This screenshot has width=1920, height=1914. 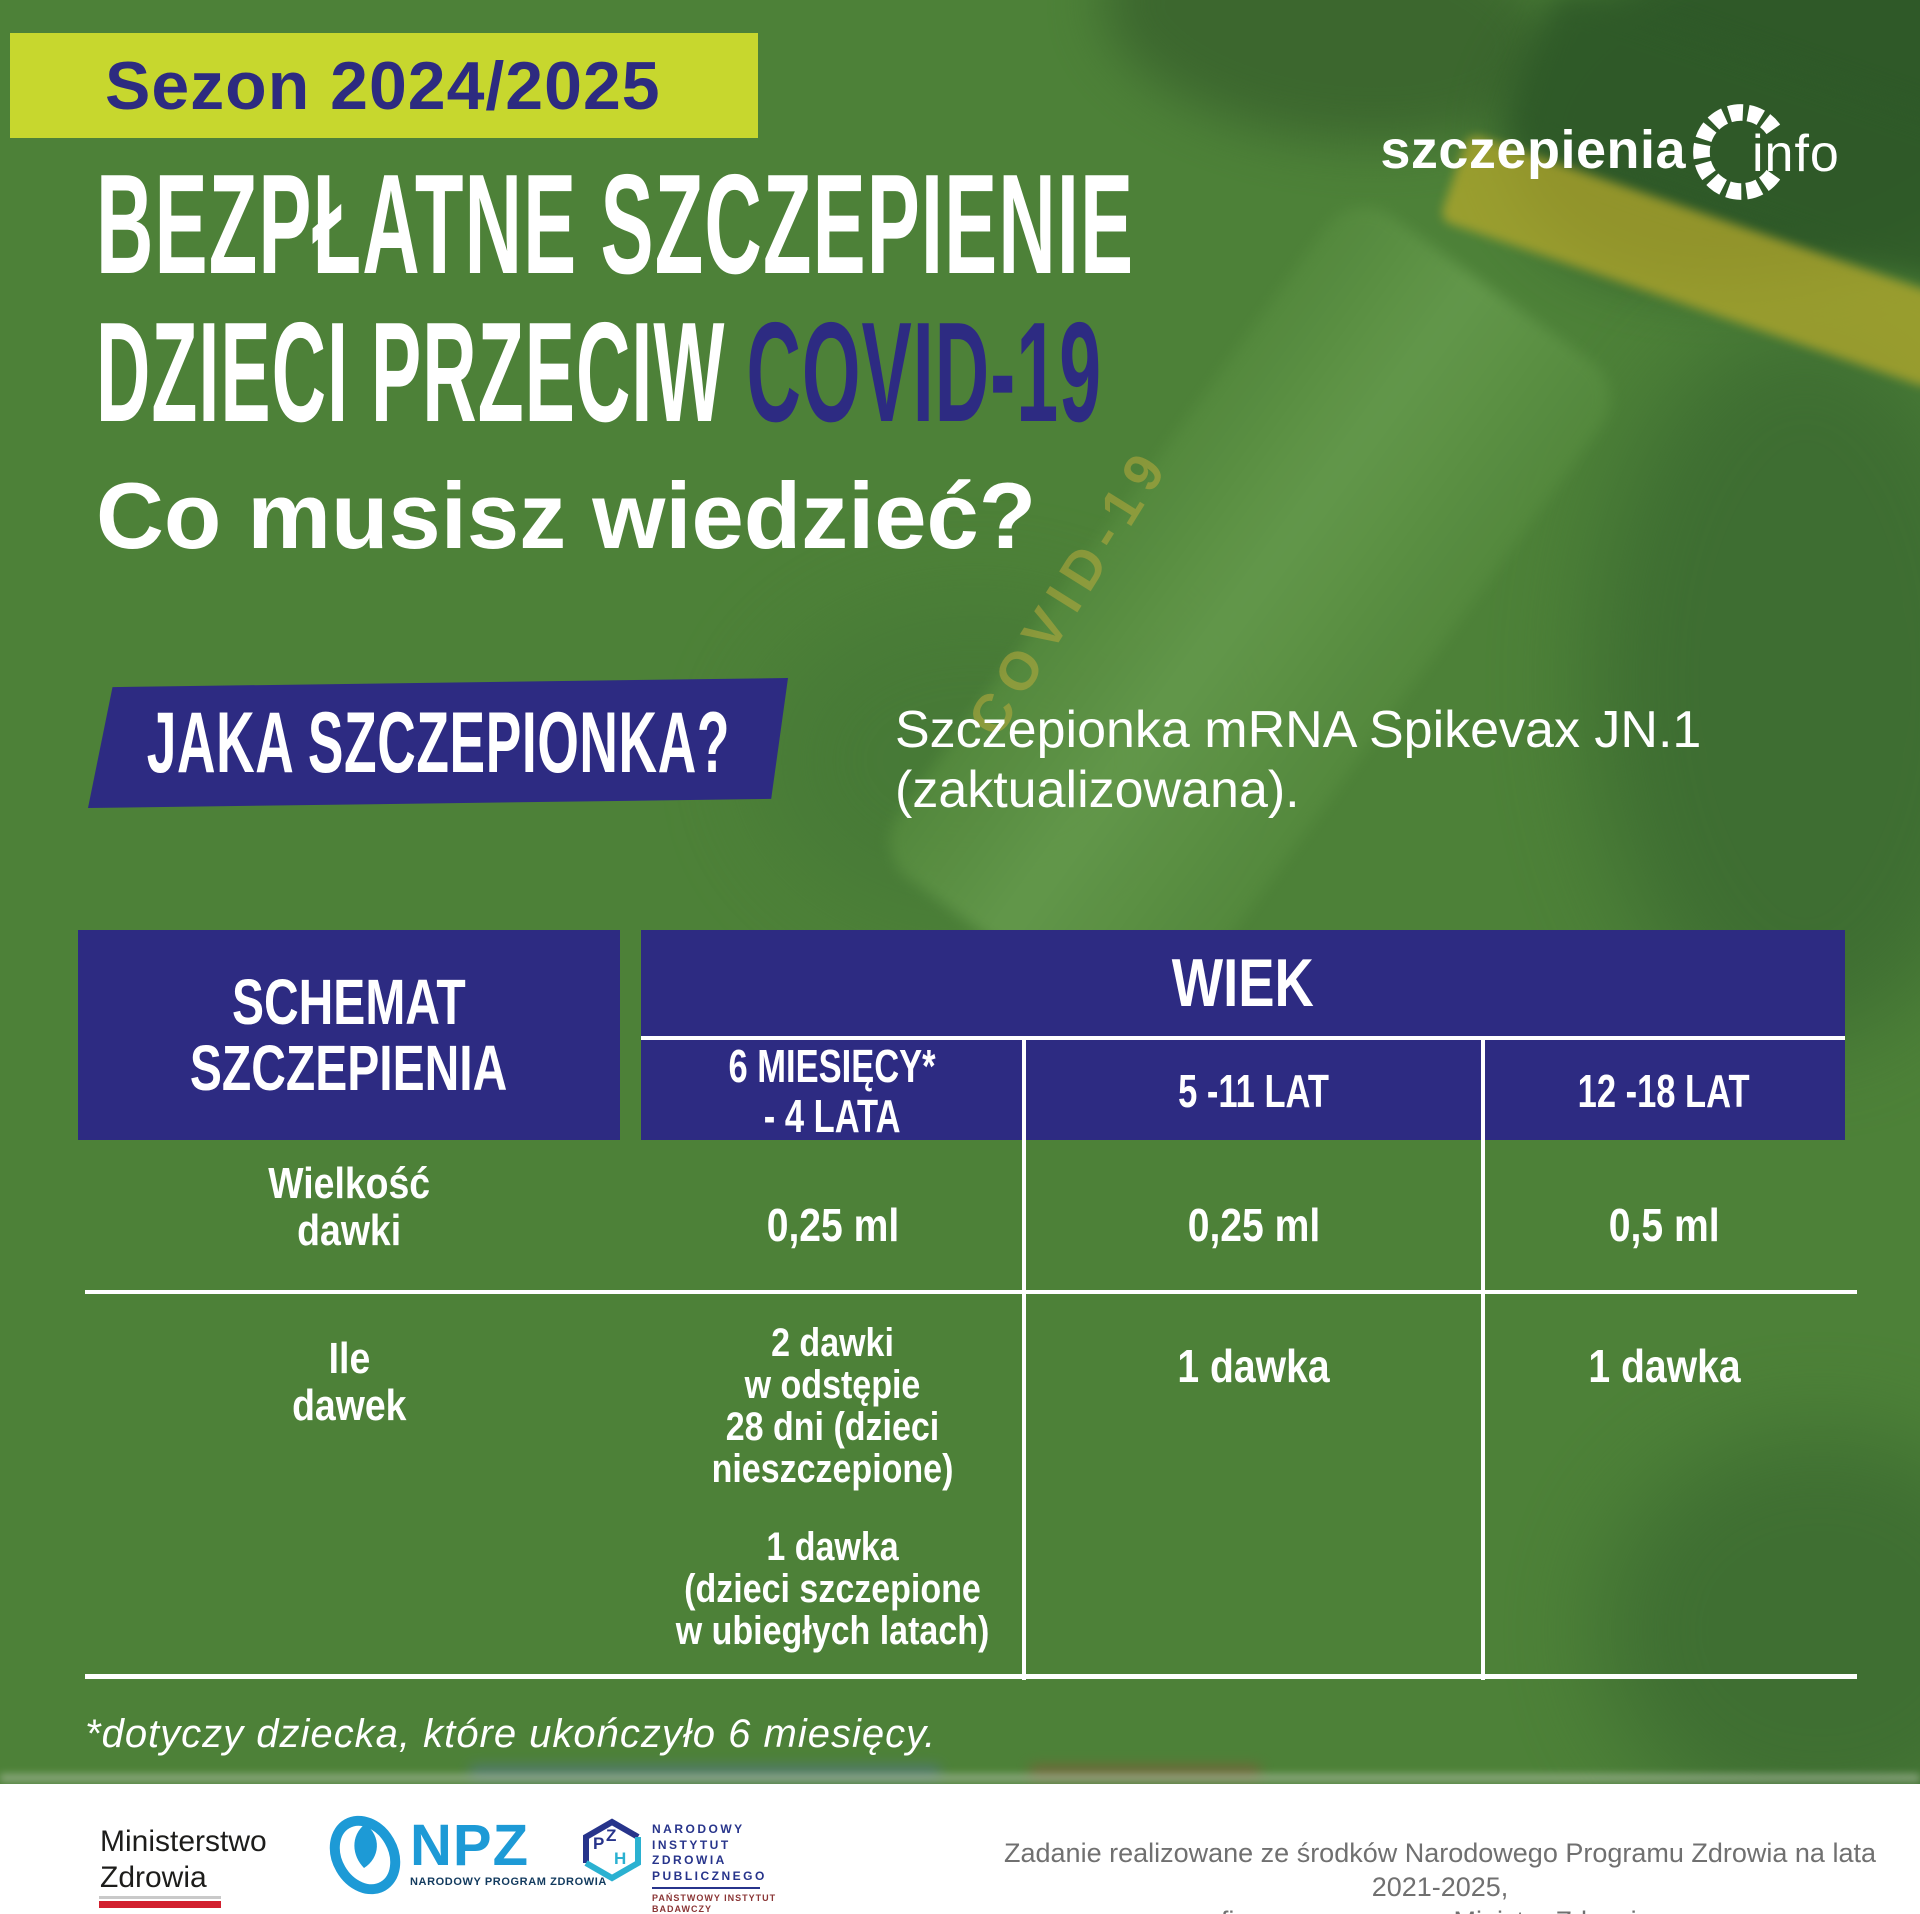 What do you see at coordinates (706, 1888) in the screenshot?
I see `pzh-underline` at bounding box center [706, 1888].